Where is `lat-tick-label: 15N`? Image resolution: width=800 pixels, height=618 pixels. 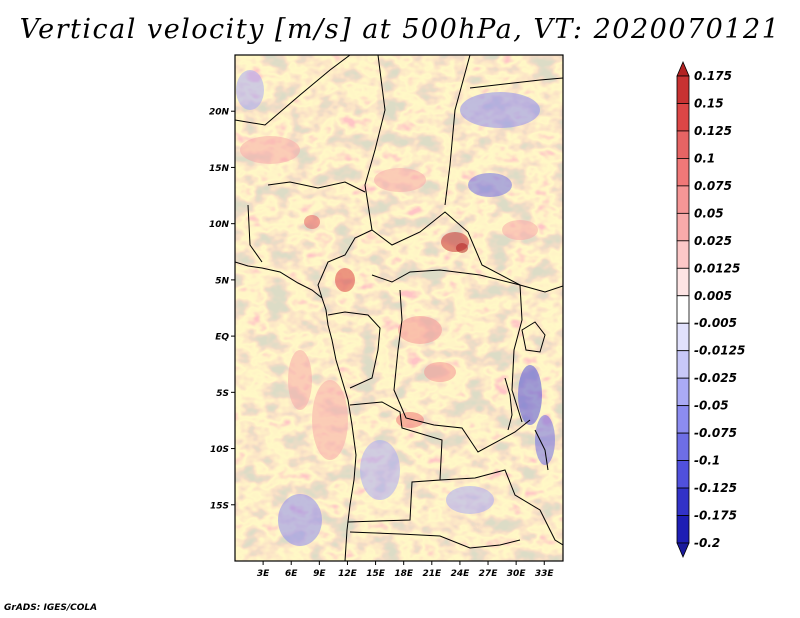 lat-tick-label: 15N is located at coordinates (219, 169).